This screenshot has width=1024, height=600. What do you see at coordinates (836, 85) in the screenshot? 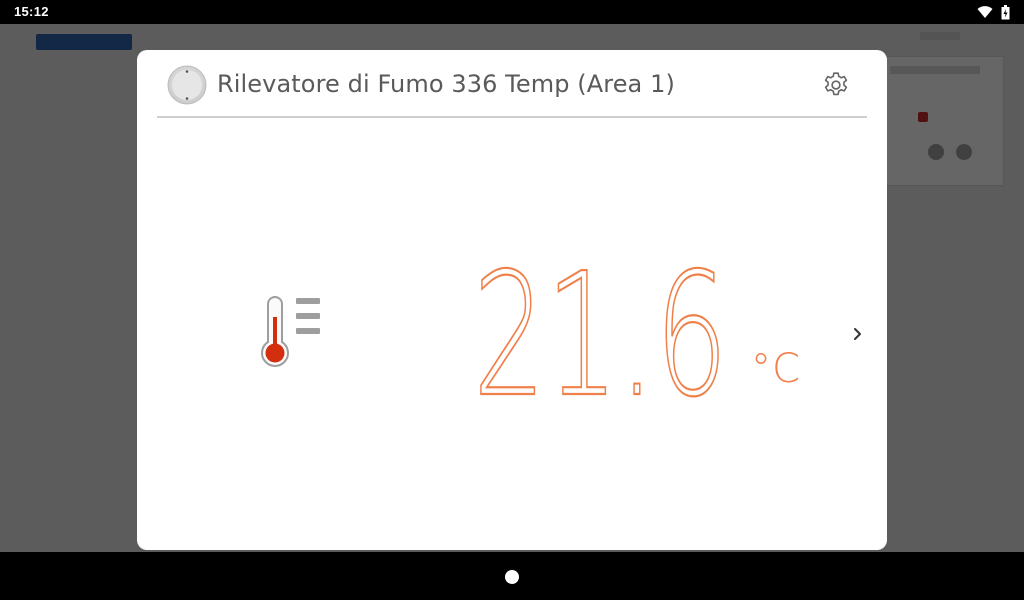
I see `gear-icon` at bounding box center [836, 85].